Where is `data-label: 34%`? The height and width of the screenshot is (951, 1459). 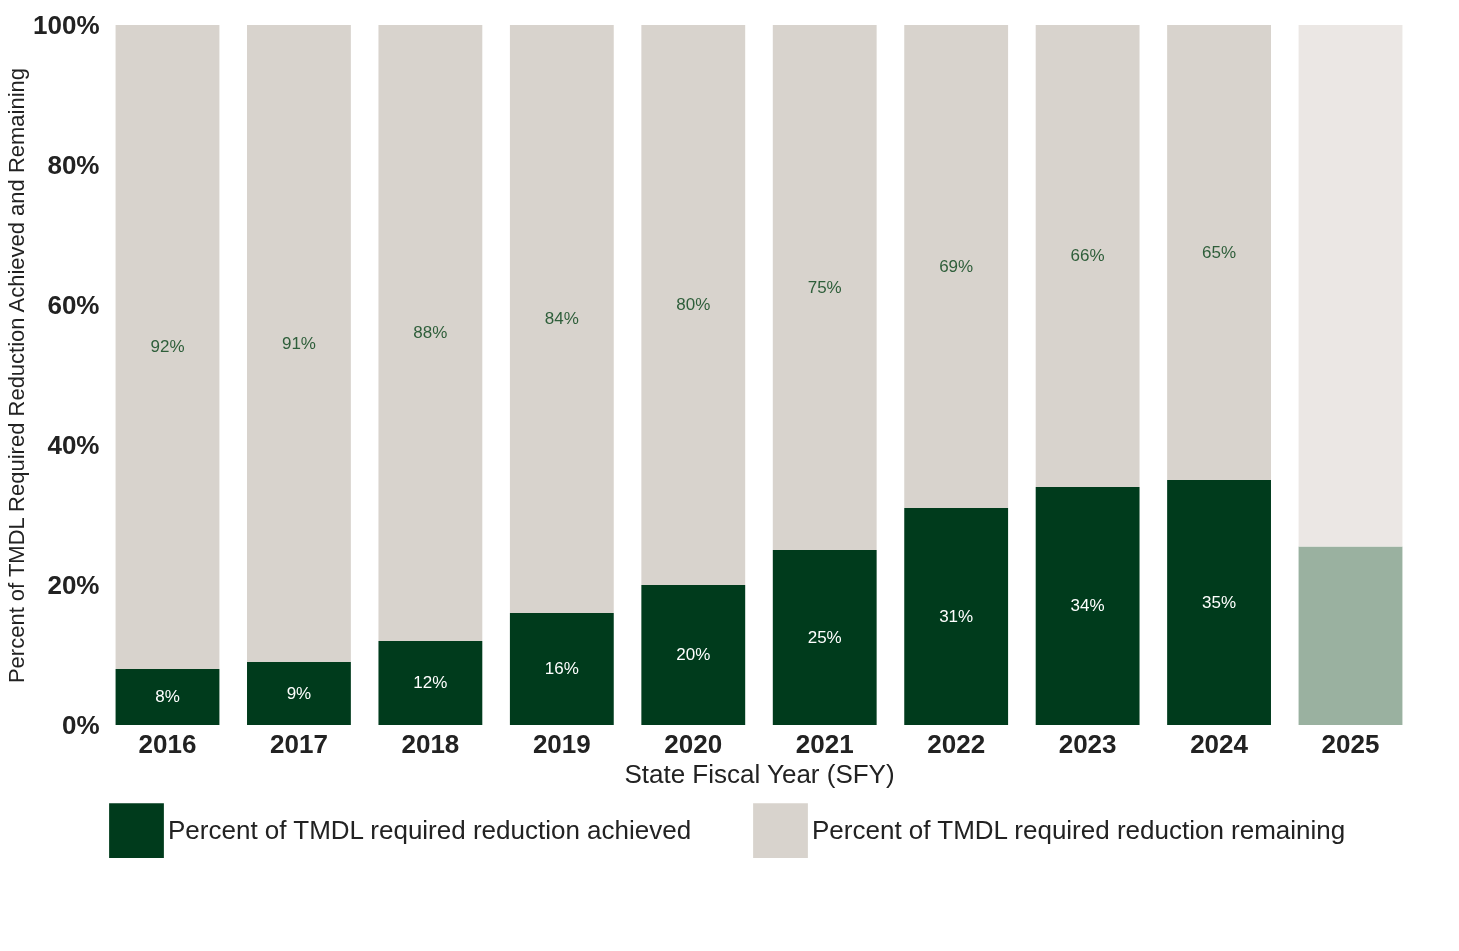
data-label: 34% is located at coordinates (1087, 605).